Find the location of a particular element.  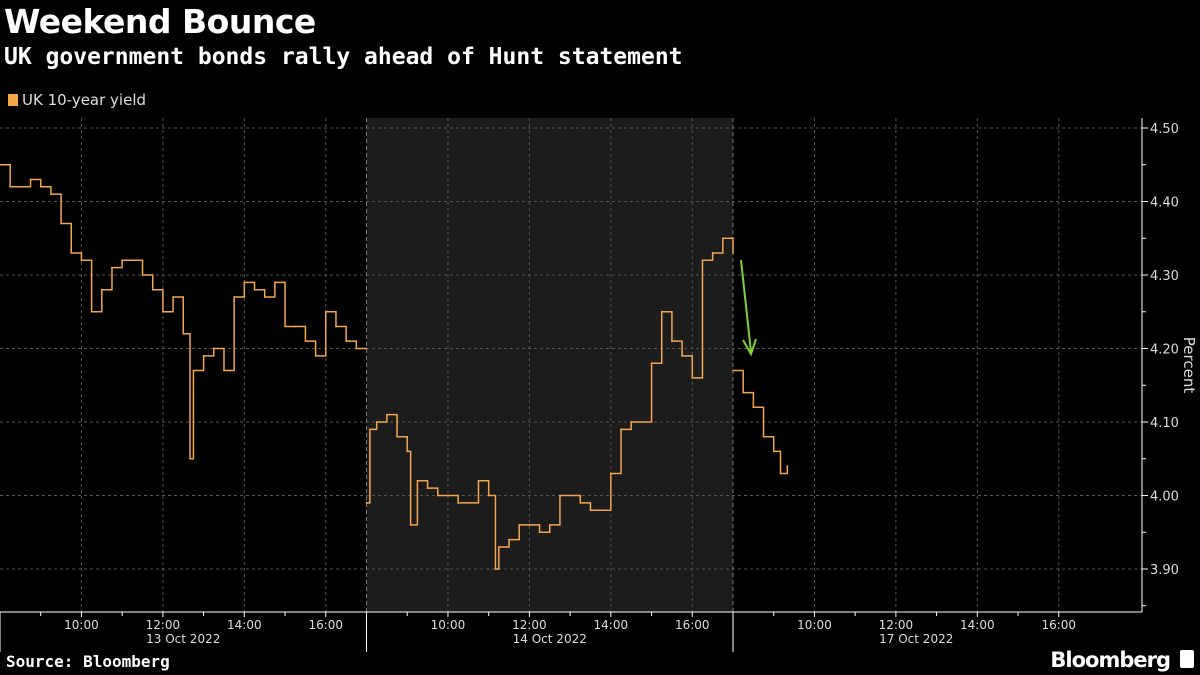

y-tick-label: 3.90 is located at coordinates (1164, 570).